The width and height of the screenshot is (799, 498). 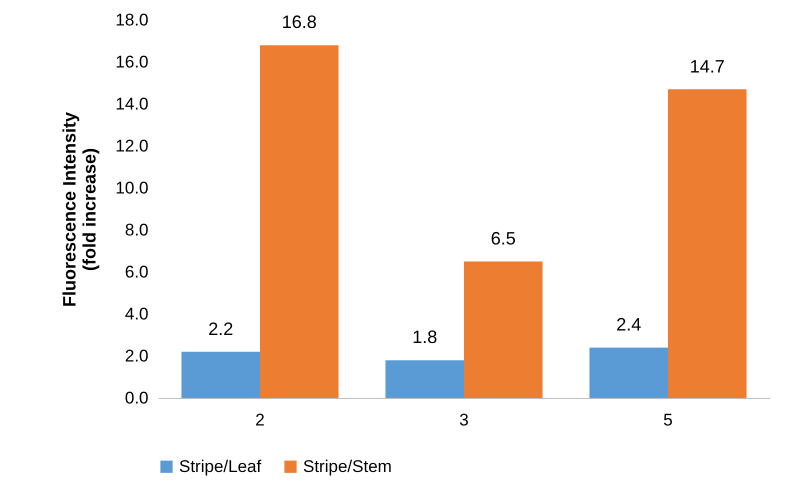 What do you see at coordinates (347, 466) in the screenshot?
I see `legend-label: Stripe/Stem` at bounding box center [347, 466].